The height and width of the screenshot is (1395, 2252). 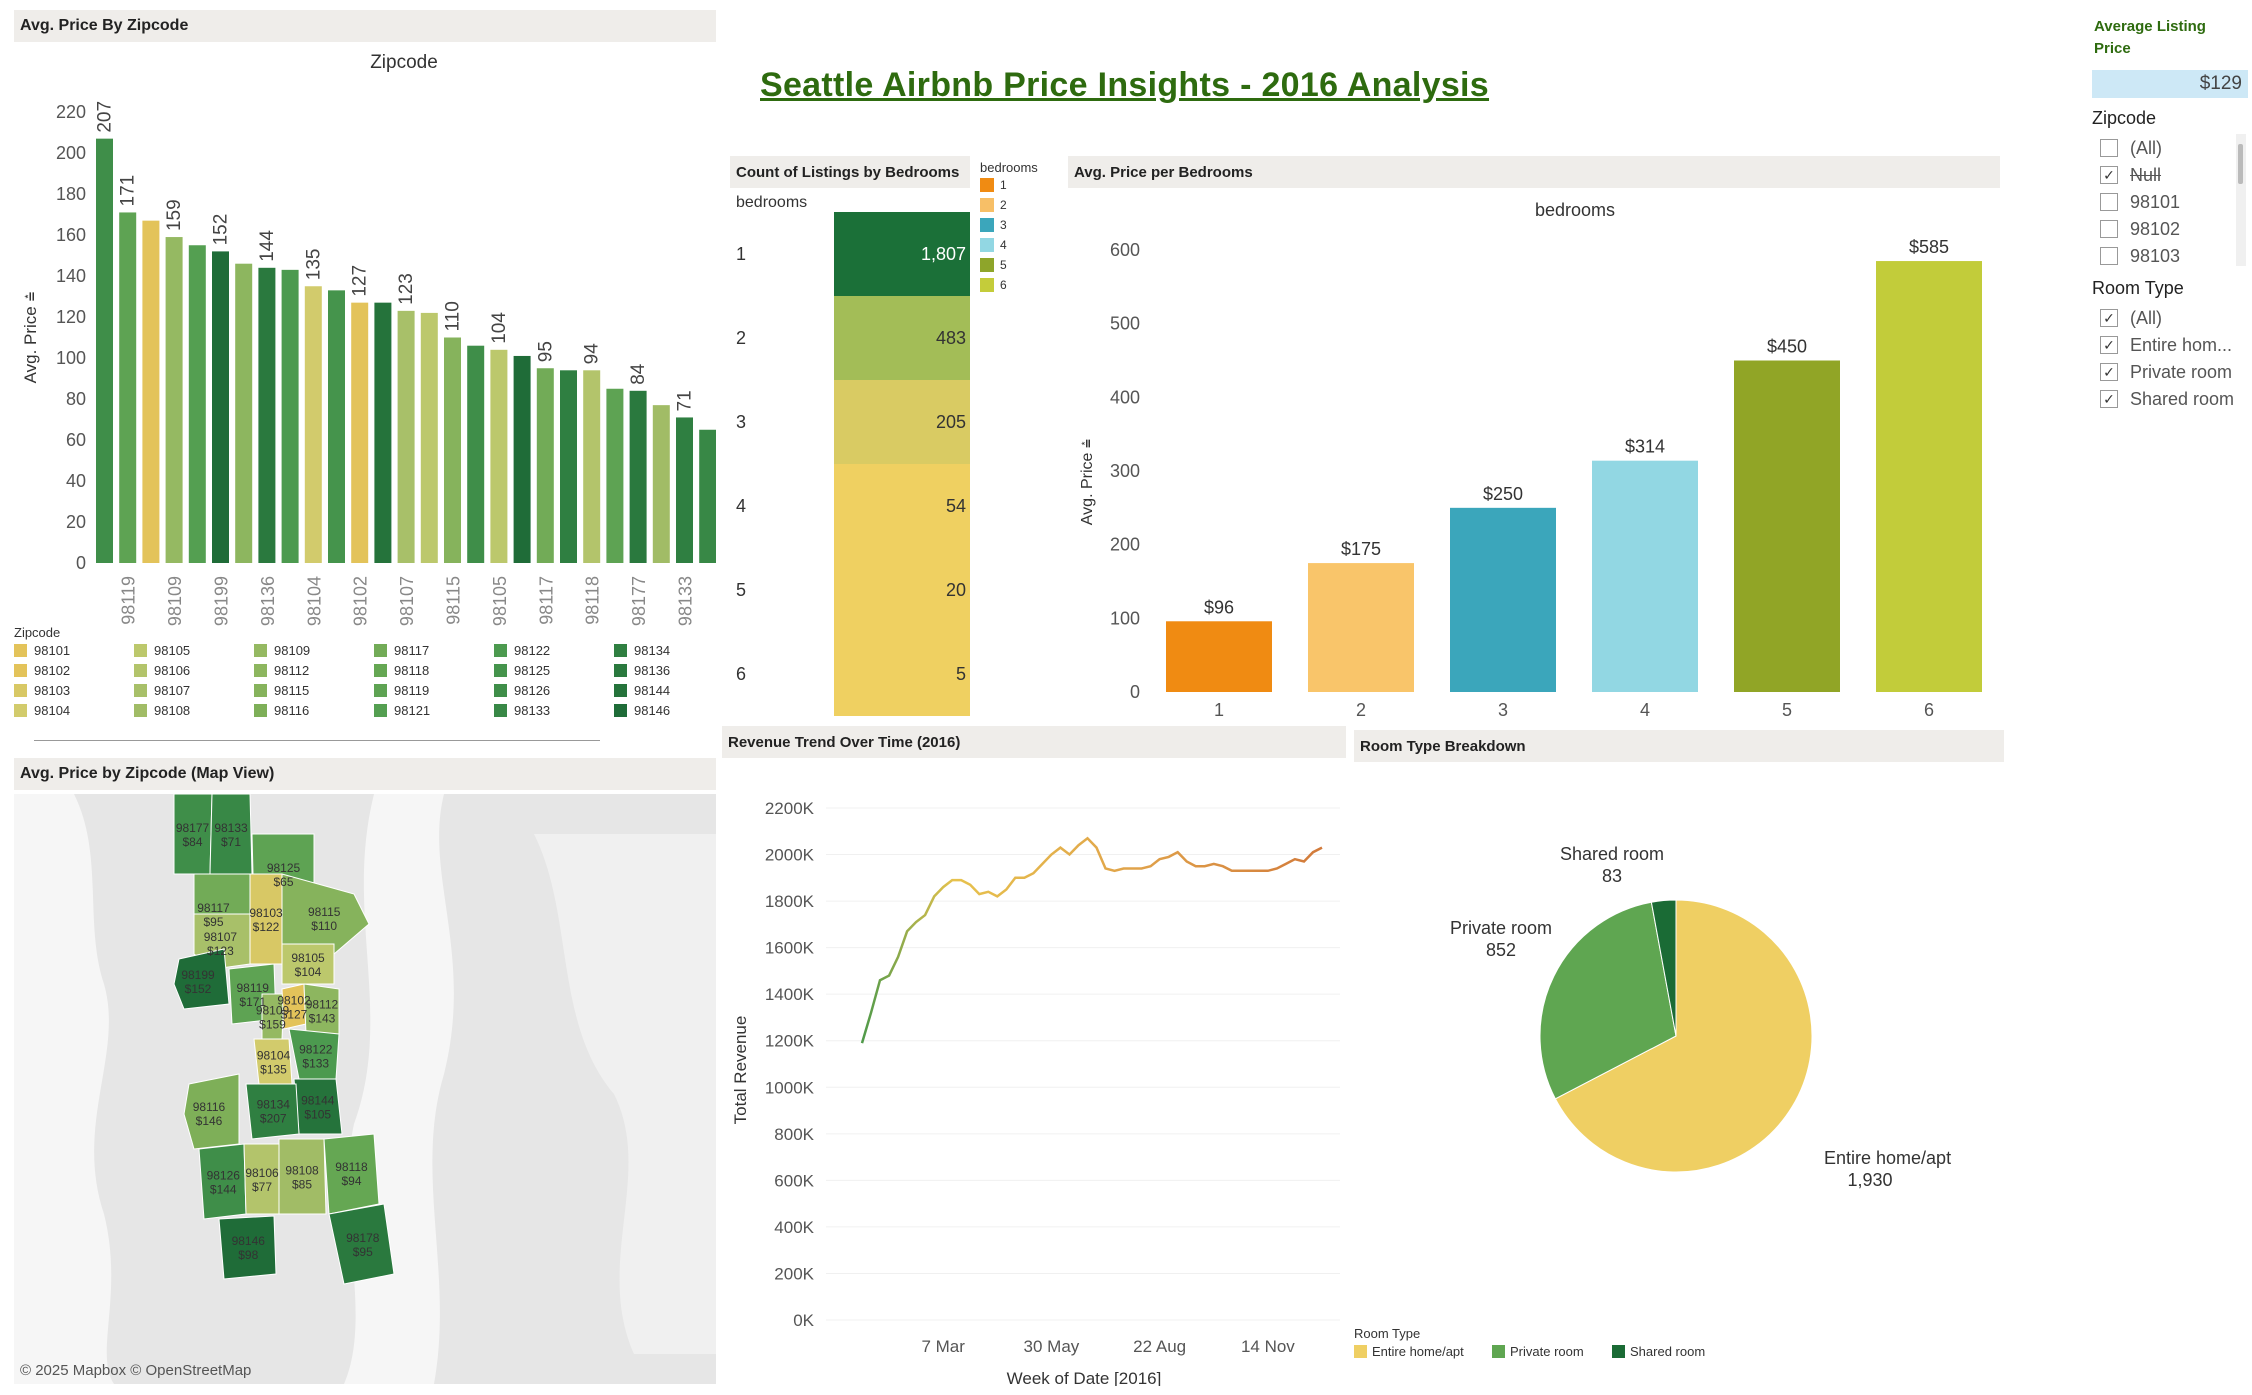 What do you see at coordinates (1658, 1351) in the screenshot?
I see `room-type-legend-item: Shared room` at bounding box center [1658, 1351].